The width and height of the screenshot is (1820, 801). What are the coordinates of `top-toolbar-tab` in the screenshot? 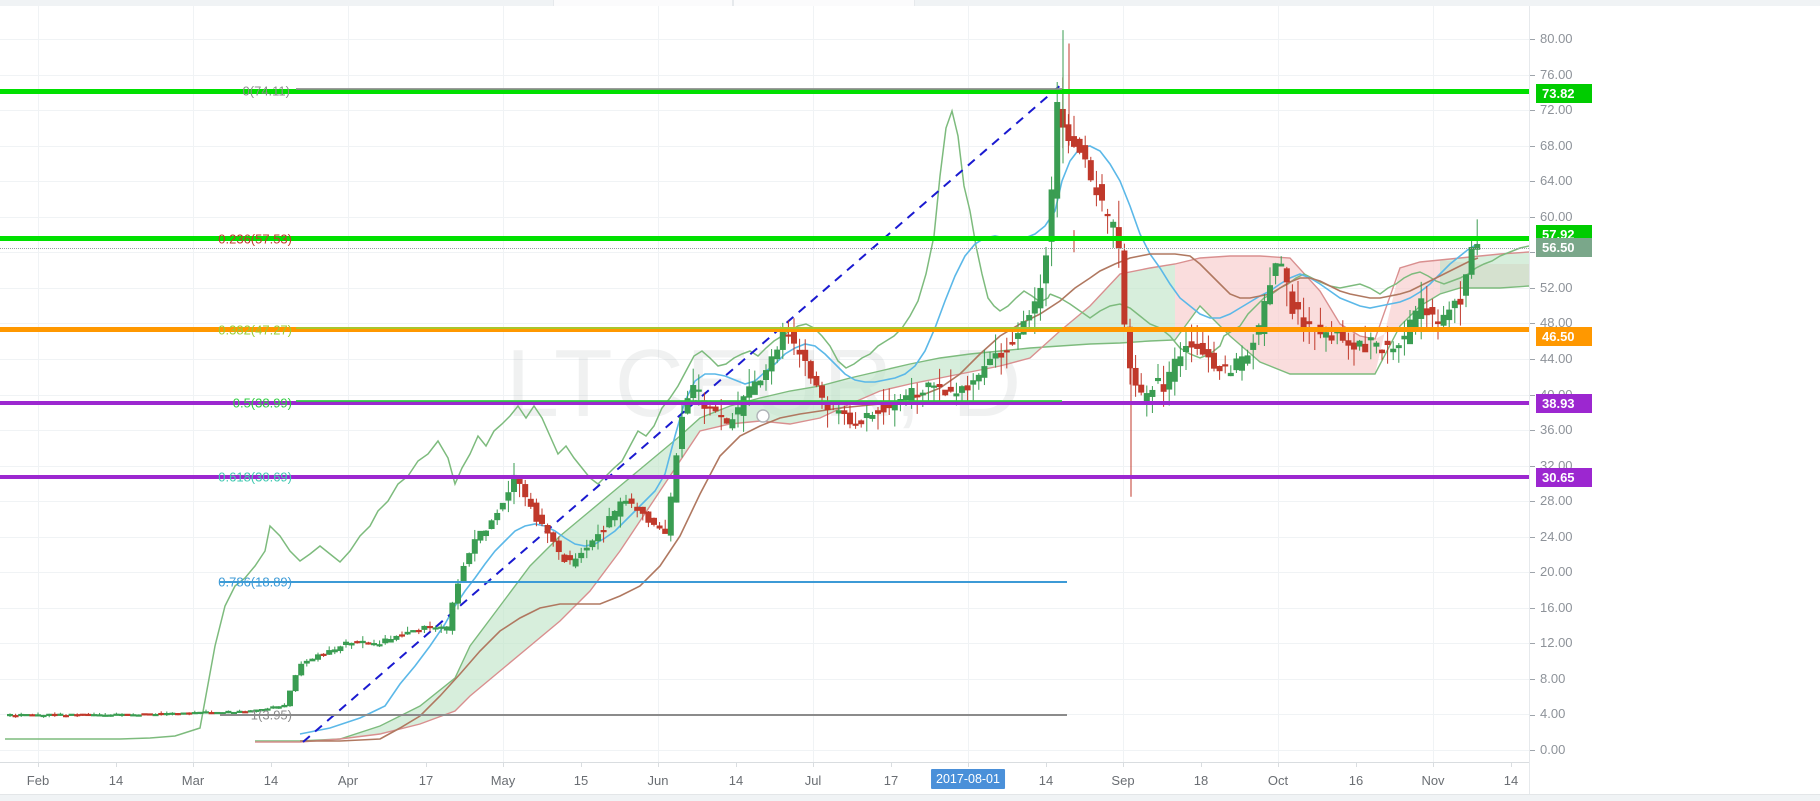 It's located at (643, 3).